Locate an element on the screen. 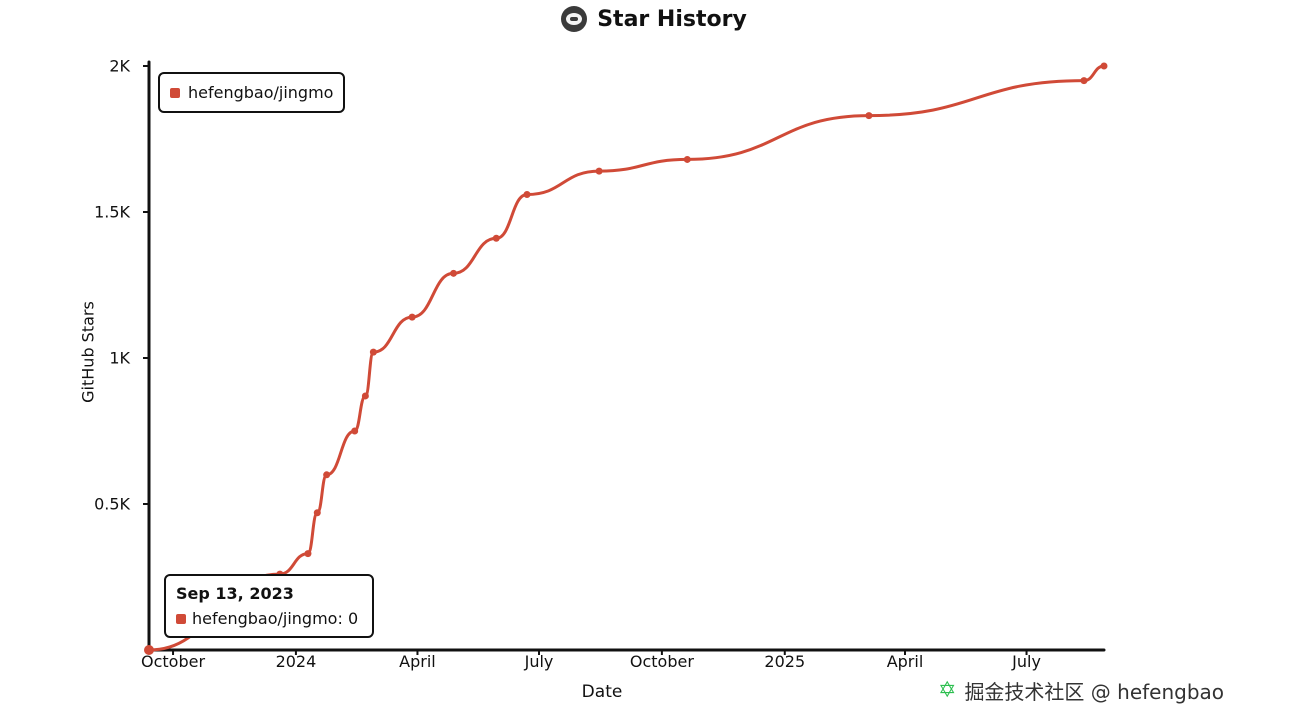 This screenshot has height=726, width=1308. tooltip-row: hefengbao/jingmo: 0 is located at coordinates (267, 618).